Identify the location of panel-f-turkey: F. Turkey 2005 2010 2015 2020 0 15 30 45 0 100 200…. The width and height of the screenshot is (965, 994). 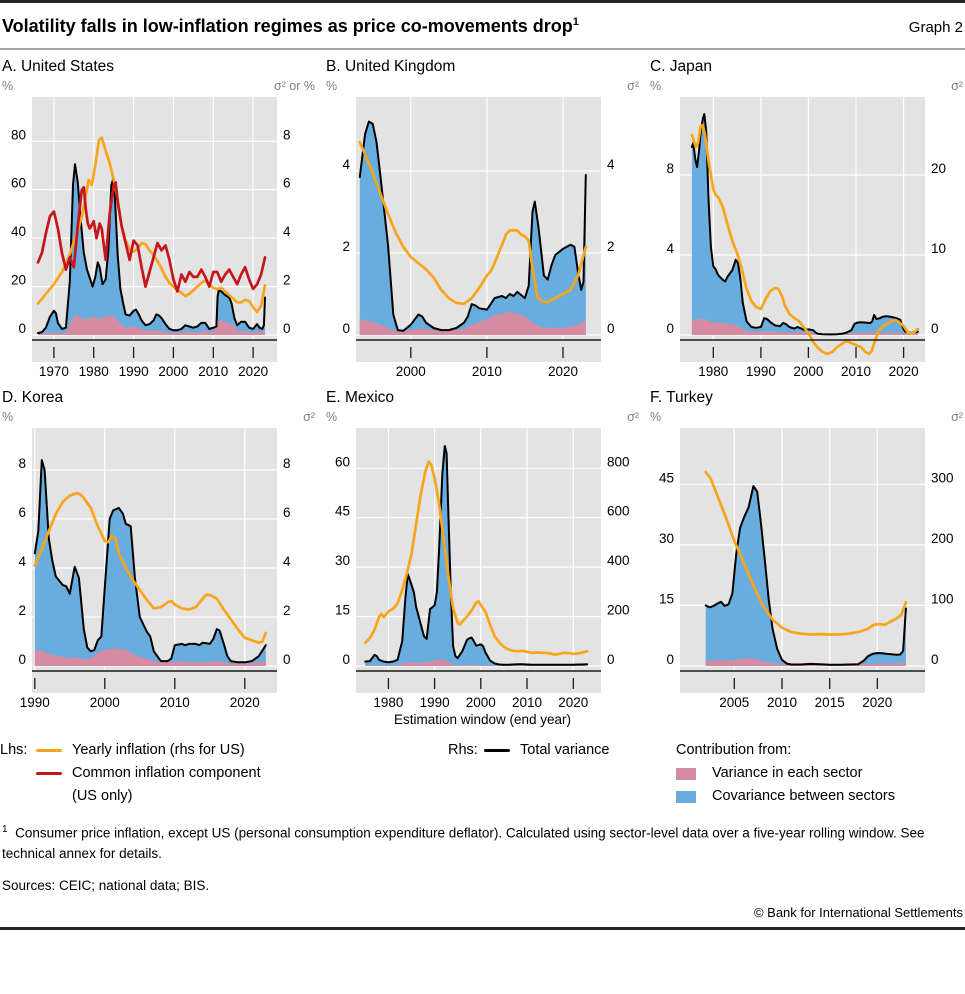
(806, 549).